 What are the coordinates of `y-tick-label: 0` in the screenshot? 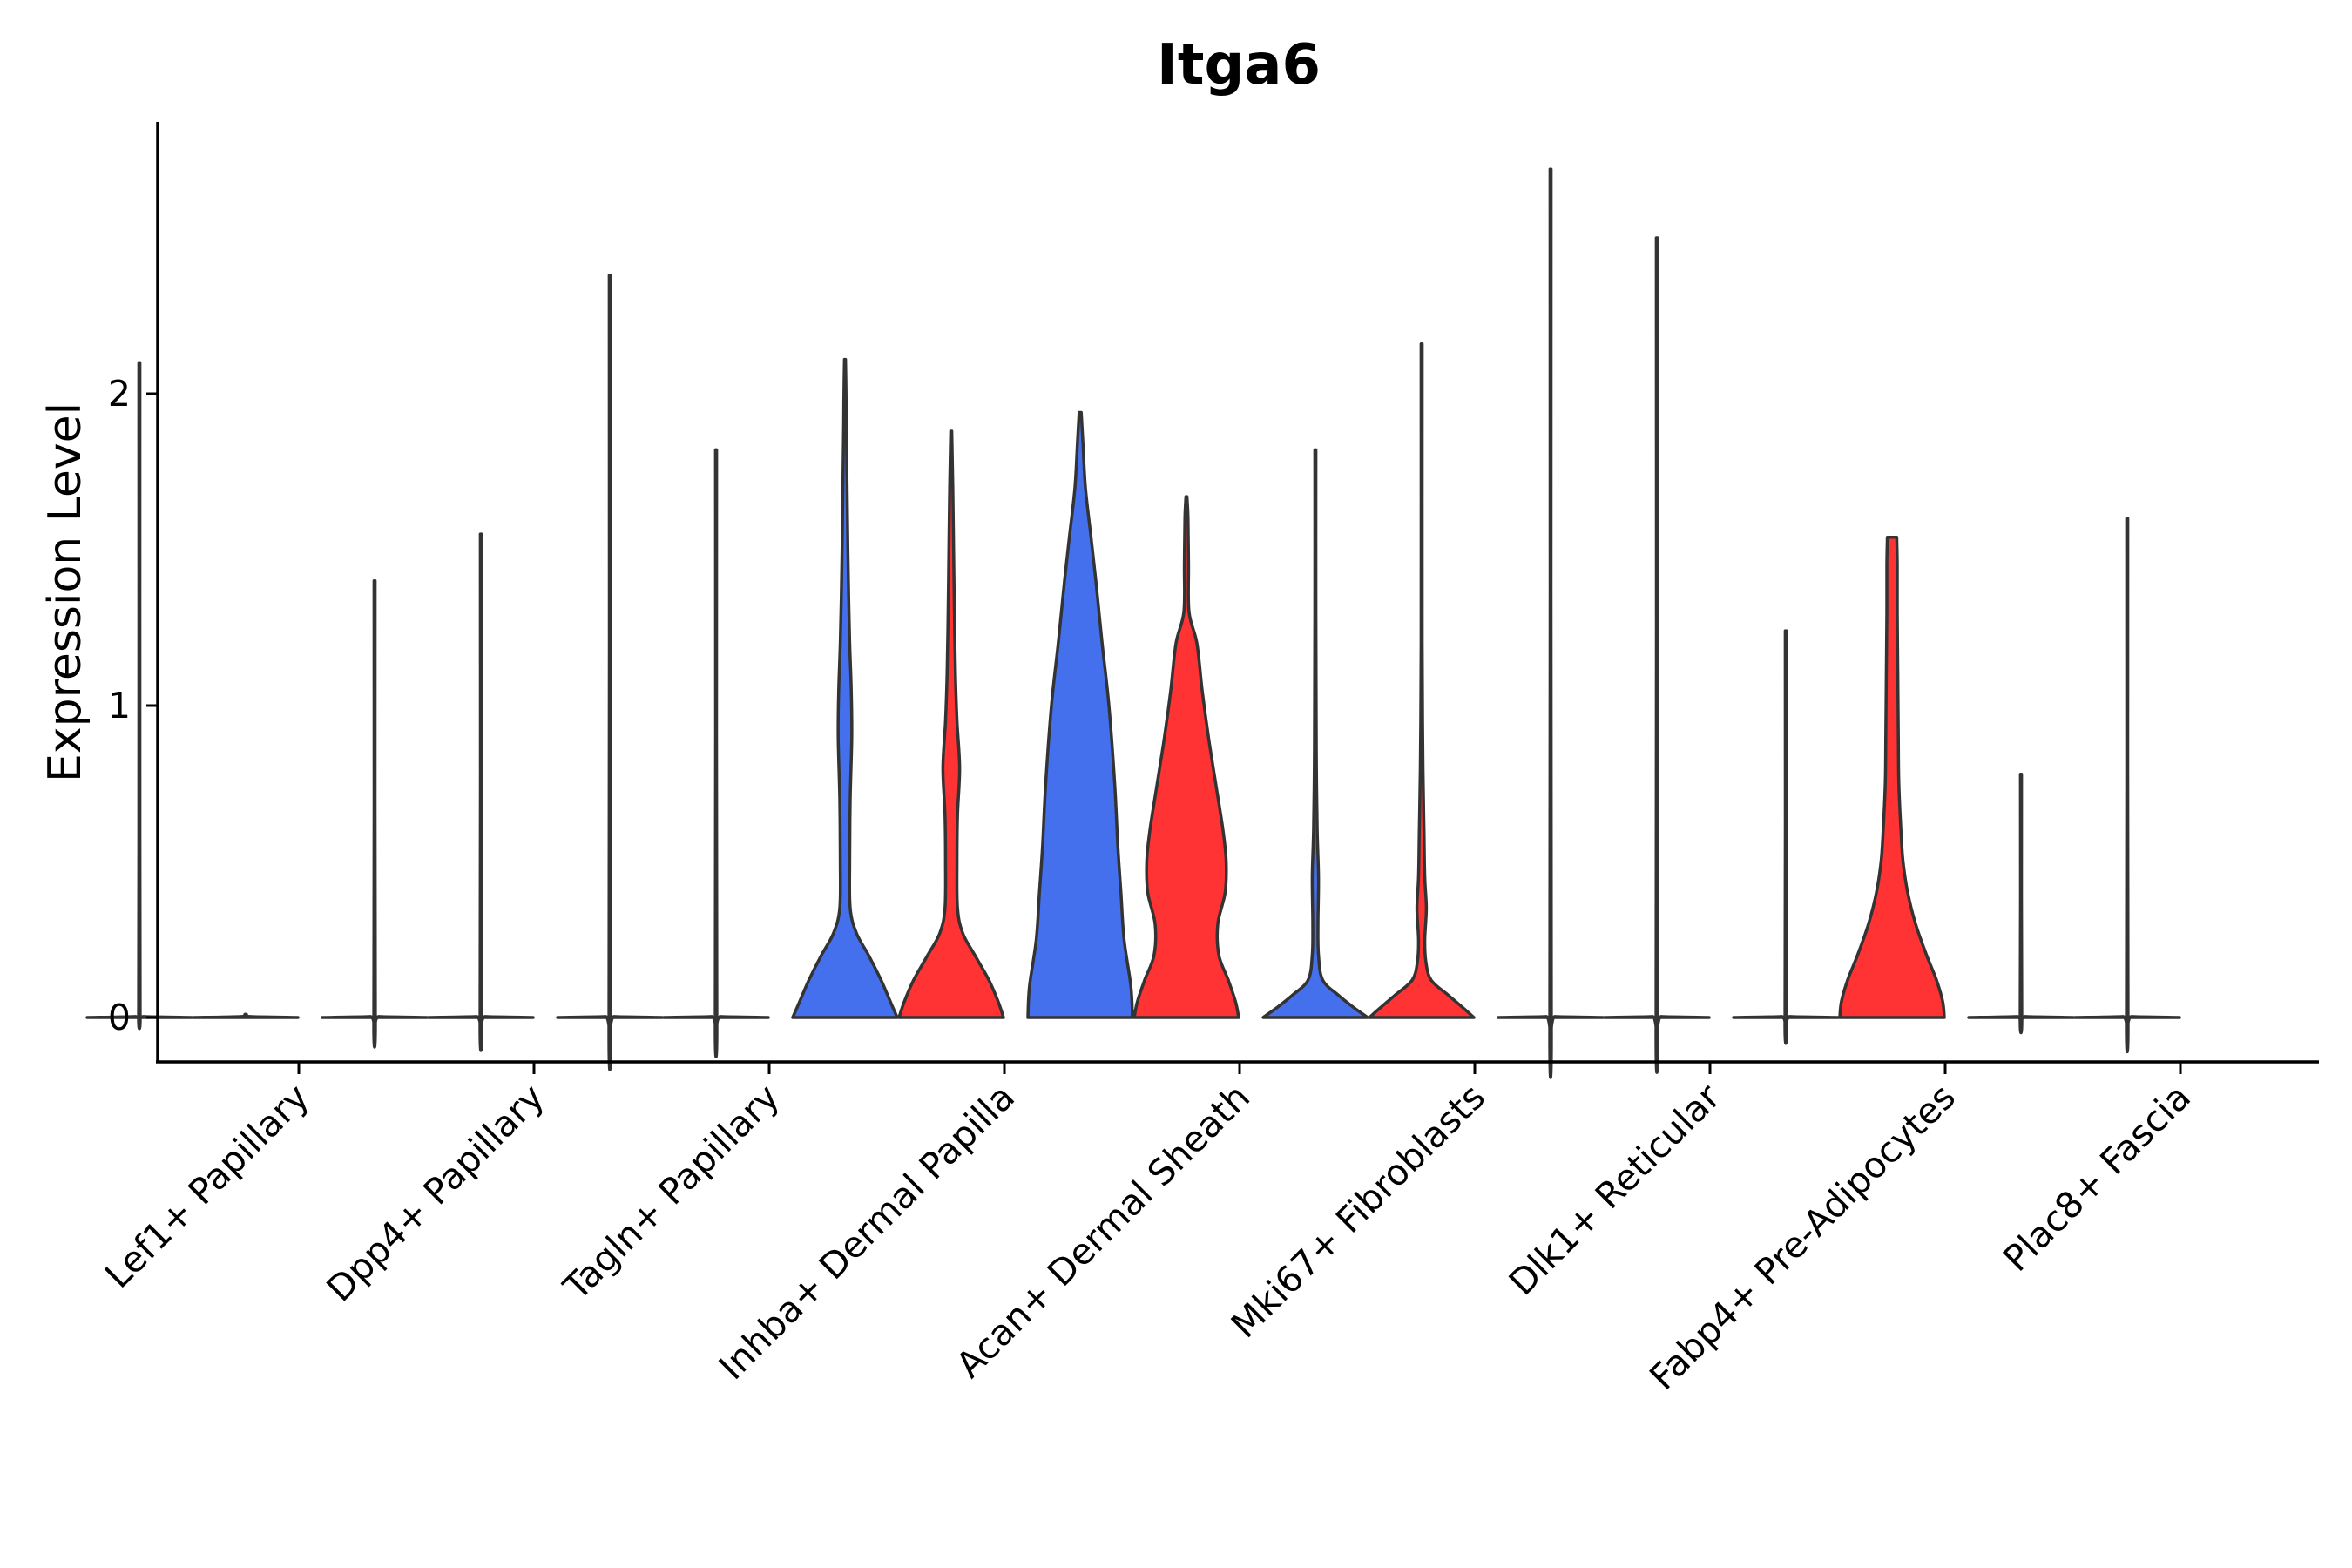 It's located at (119, 1017).